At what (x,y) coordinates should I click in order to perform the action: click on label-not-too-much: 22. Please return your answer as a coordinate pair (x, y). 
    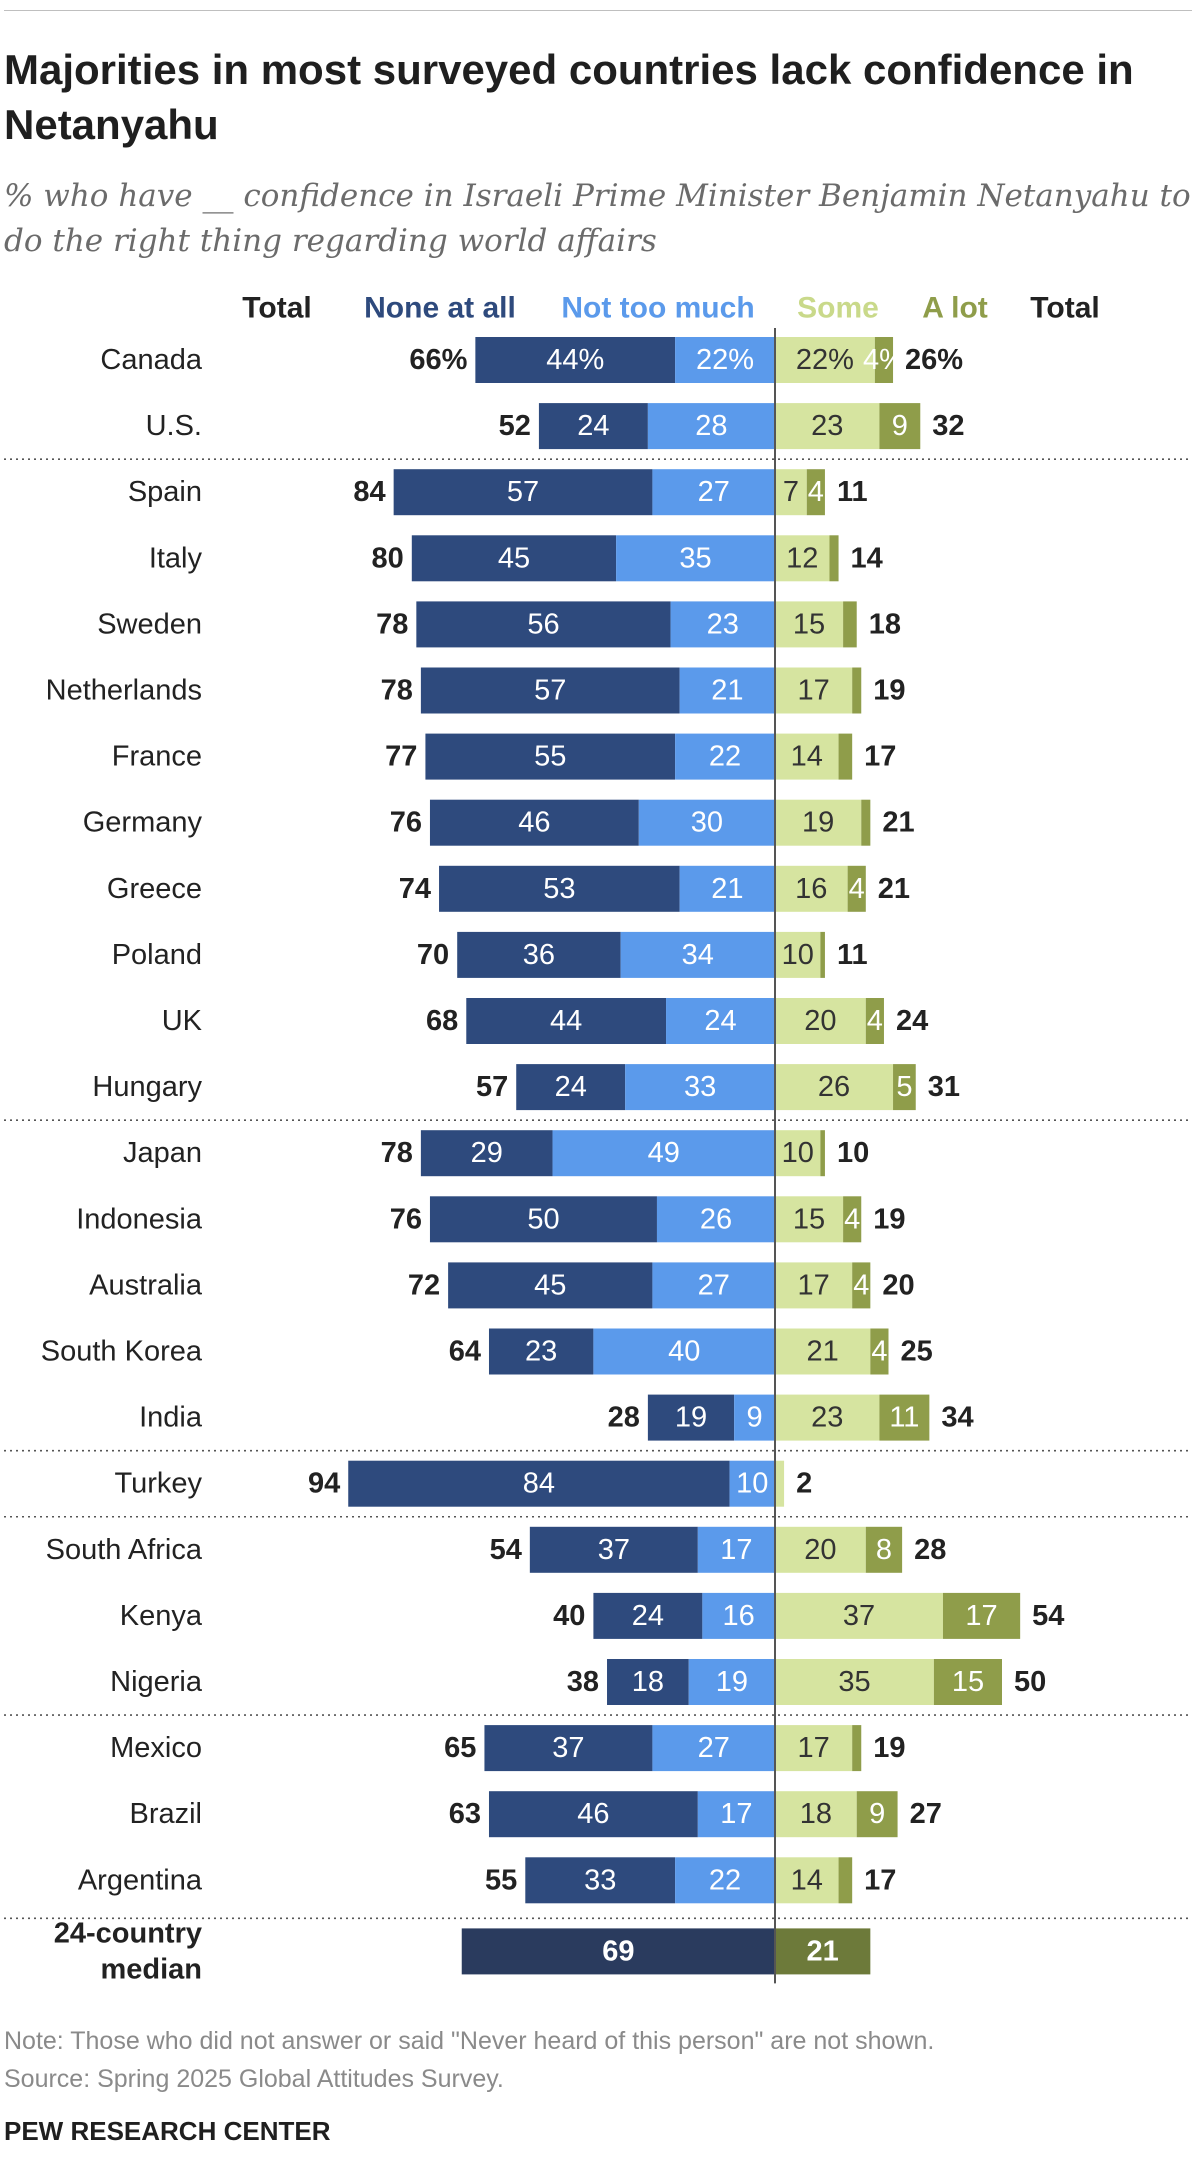
    Looking at the image, I should click on (725, 757).